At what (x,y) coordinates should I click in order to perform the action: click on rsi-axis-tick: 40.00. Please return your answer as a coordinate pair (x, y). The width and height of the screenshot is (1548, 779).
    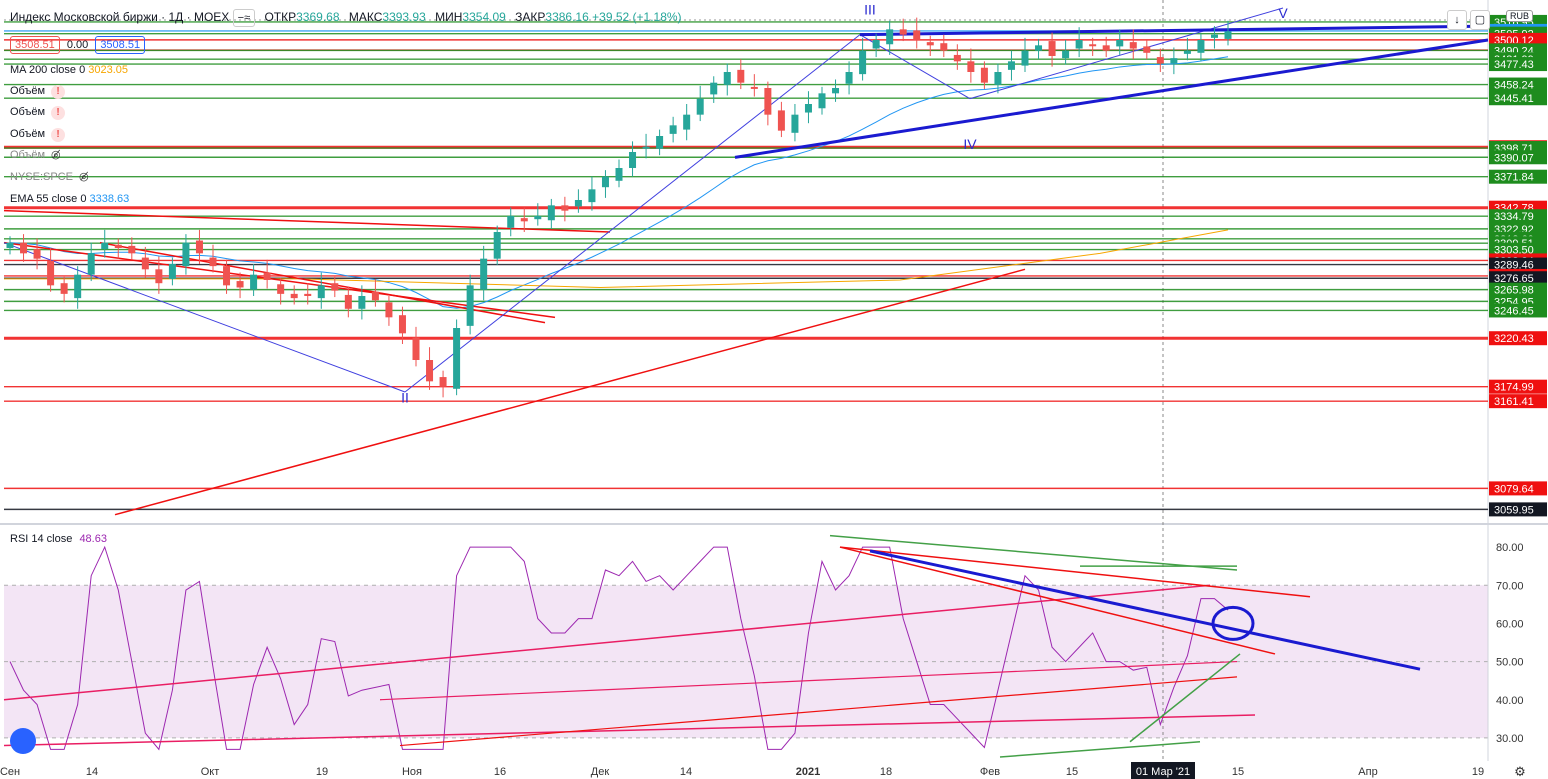
    Looking at the image, I should click on (1510, 701).